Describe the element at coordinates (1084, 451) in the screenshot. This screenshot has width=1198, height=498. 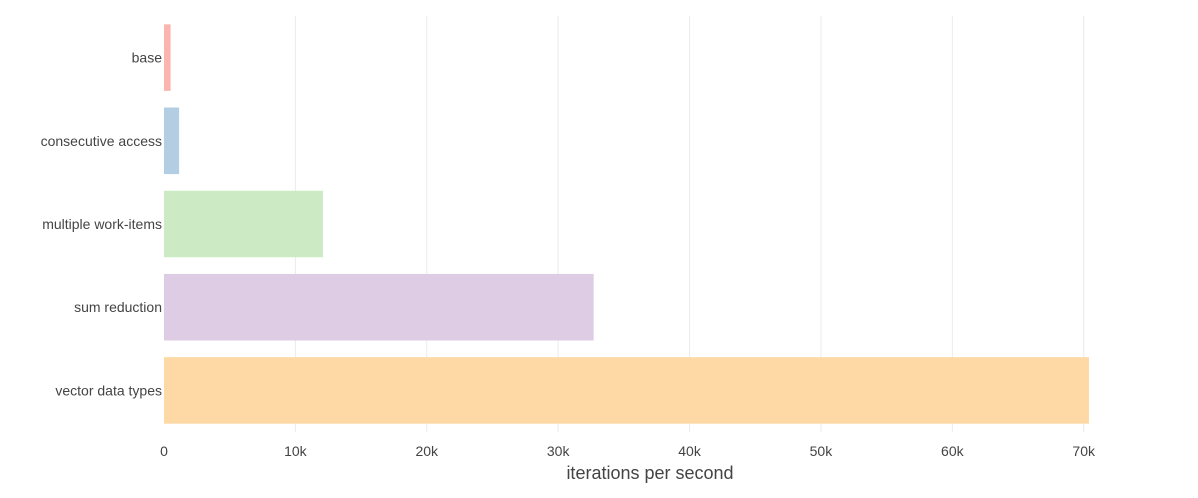
I see `x-tick-label: 70k` at that location.